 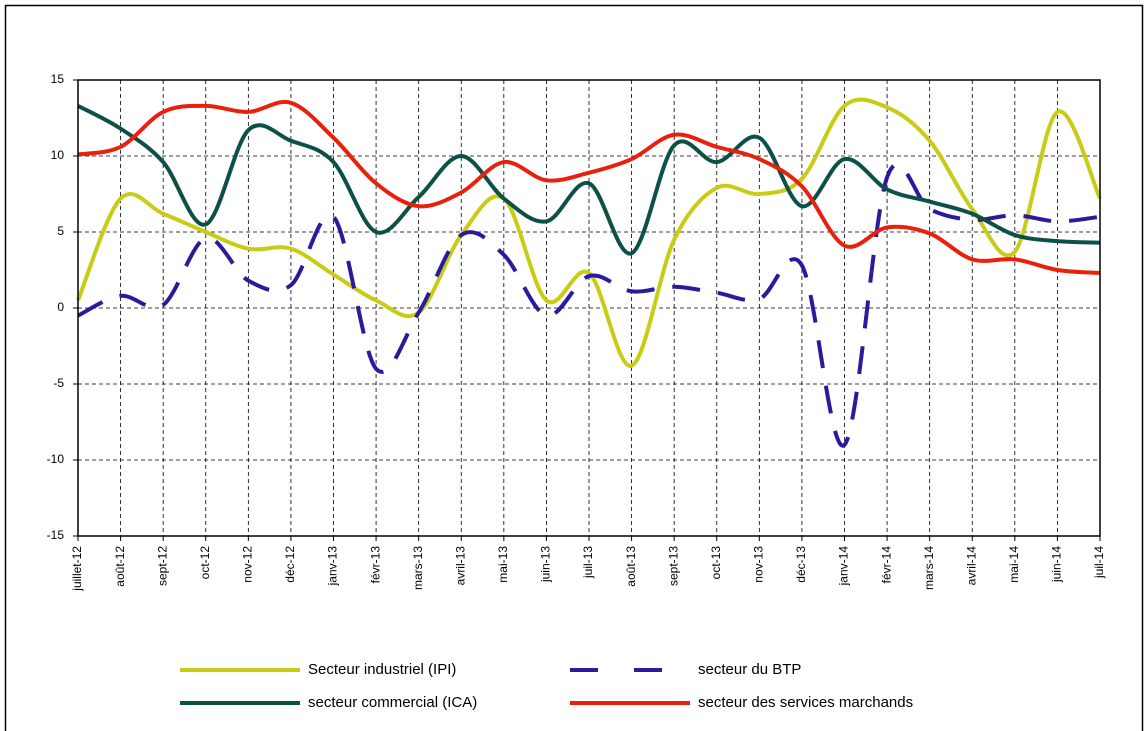 I want to click on x-tick-label: sept-12, so click(x=162, y=566).